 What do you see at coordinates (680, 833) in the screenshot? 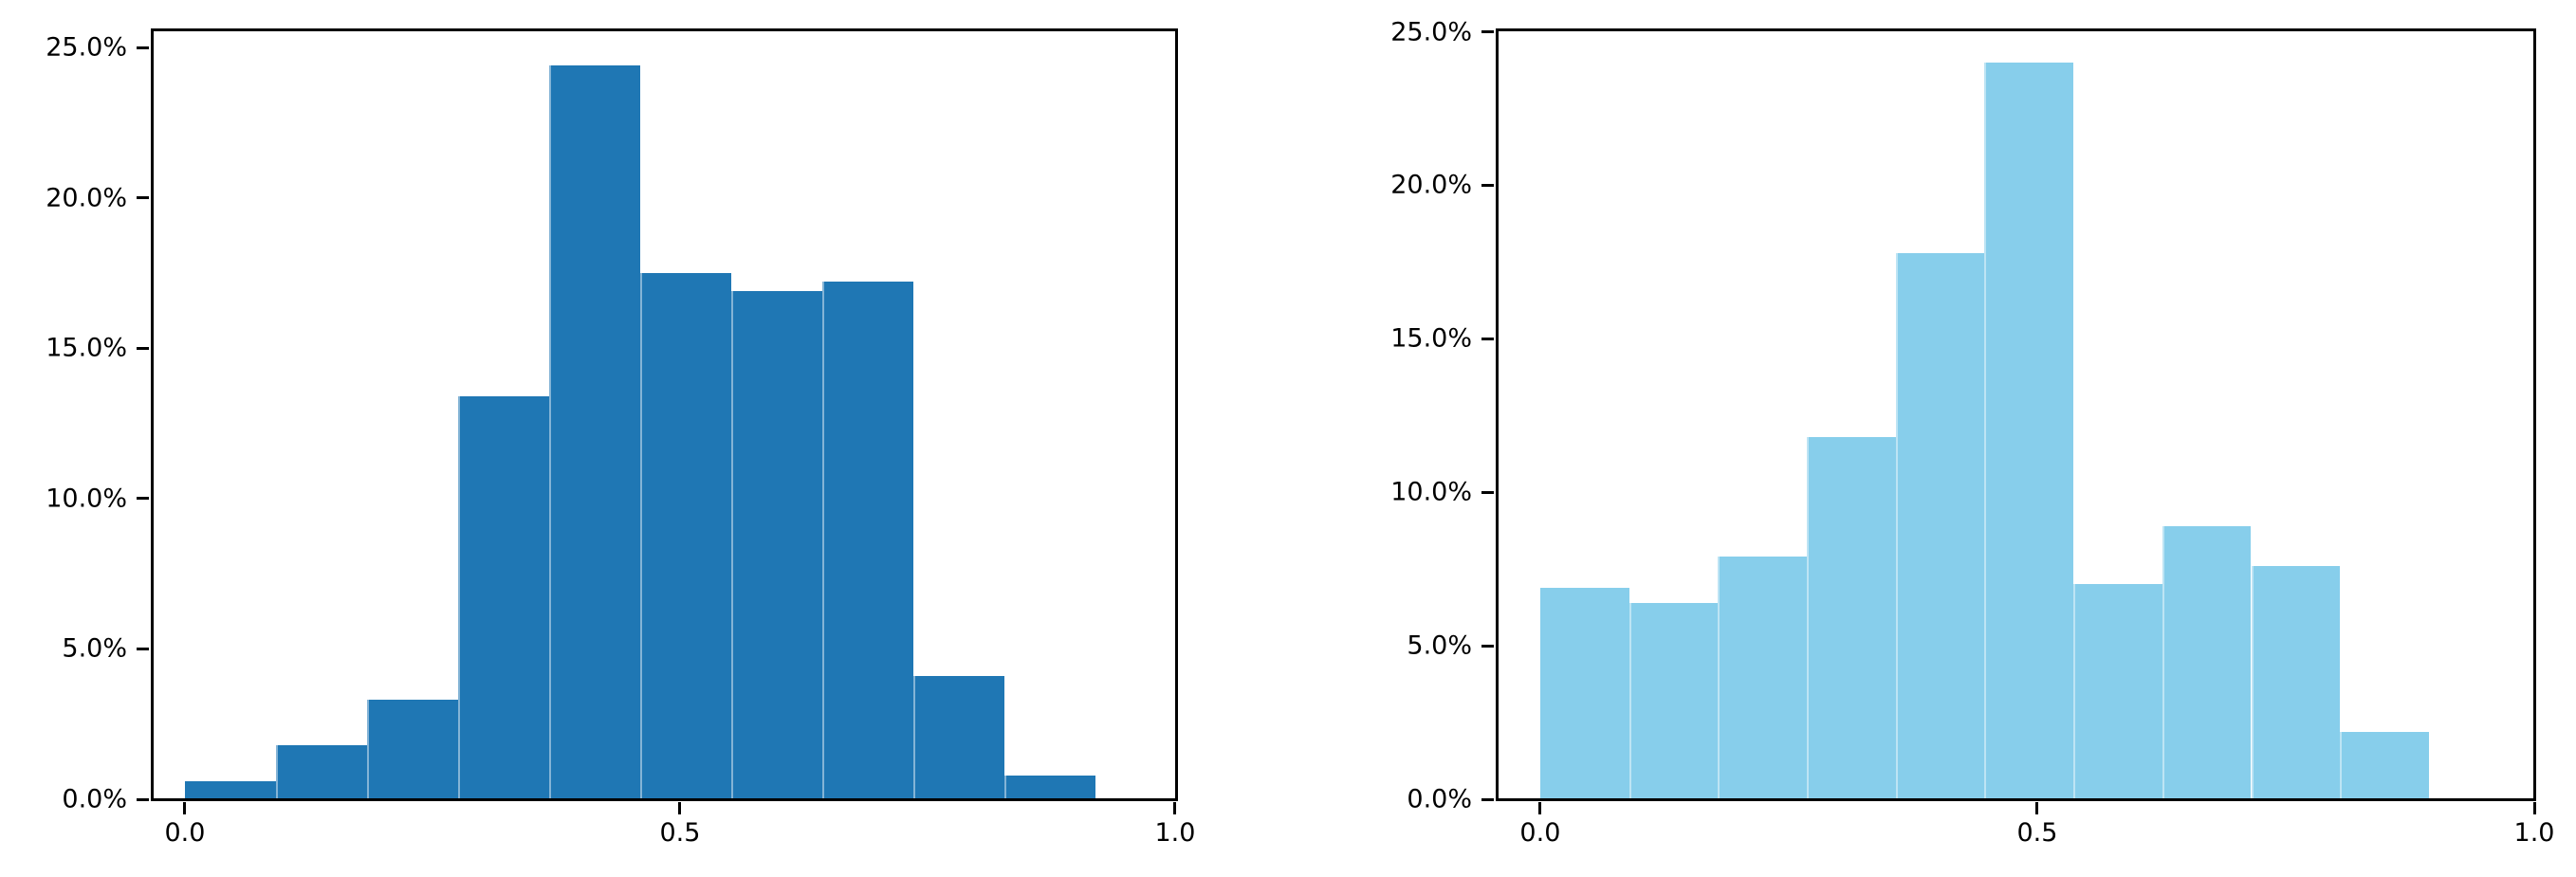
I see `left-x-tick-label-1: 0.5` at bounding box center [680, 833].